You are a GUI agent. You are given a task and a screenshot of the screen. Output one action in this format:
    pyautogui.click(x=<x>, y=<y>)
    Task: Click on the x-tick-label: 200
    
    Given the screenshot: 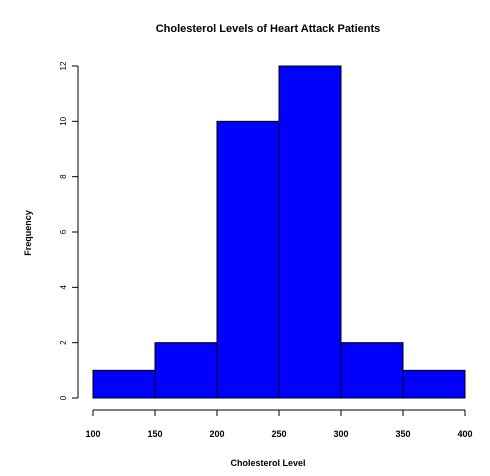 What is the action you would take?
    pyautogui.click(x=216, y=434)
    